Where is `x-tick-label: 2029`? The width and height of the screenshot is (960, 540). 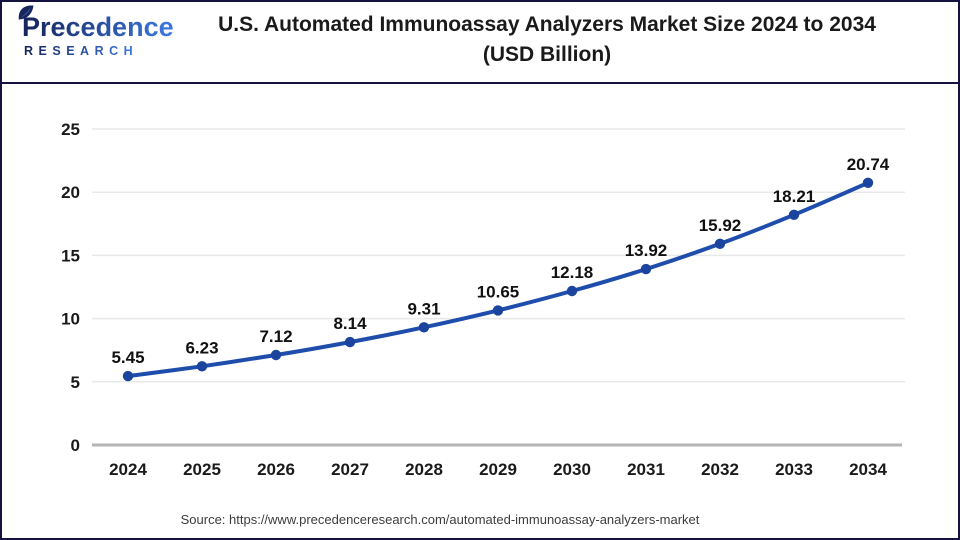 x-tick-label: 2029 is located at coordinates (498, 469).